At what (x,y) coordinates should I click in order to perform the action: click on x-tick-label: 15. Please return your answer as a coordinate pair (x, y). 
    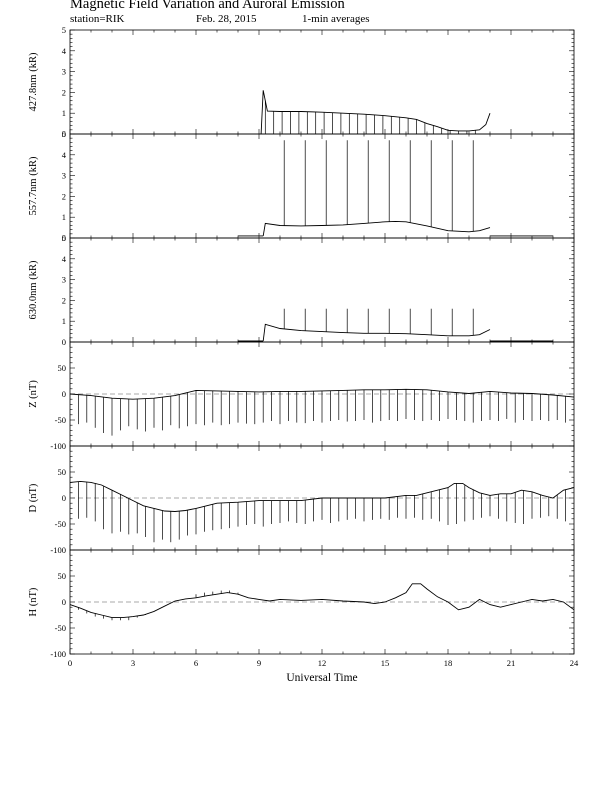
    Looking at the image, I should click on (385, 663).